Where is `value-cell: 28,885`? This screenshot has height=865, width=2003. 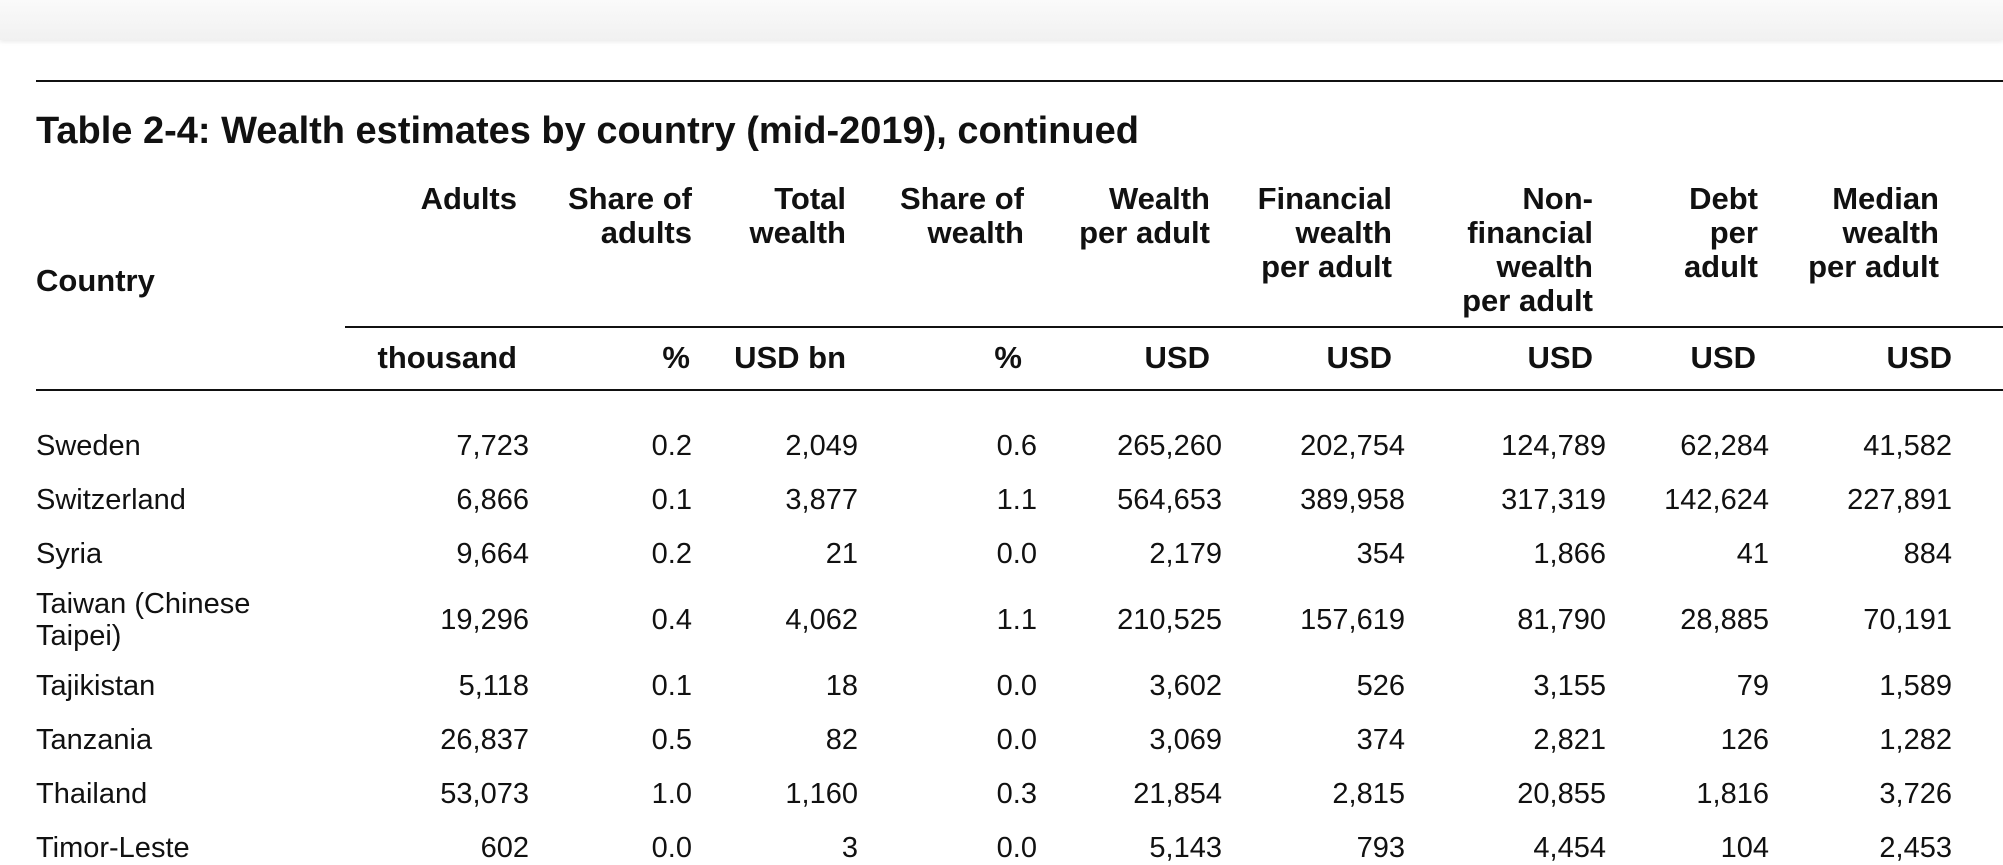 value-cell: 28,885 is located at coordinates (1724, 620).